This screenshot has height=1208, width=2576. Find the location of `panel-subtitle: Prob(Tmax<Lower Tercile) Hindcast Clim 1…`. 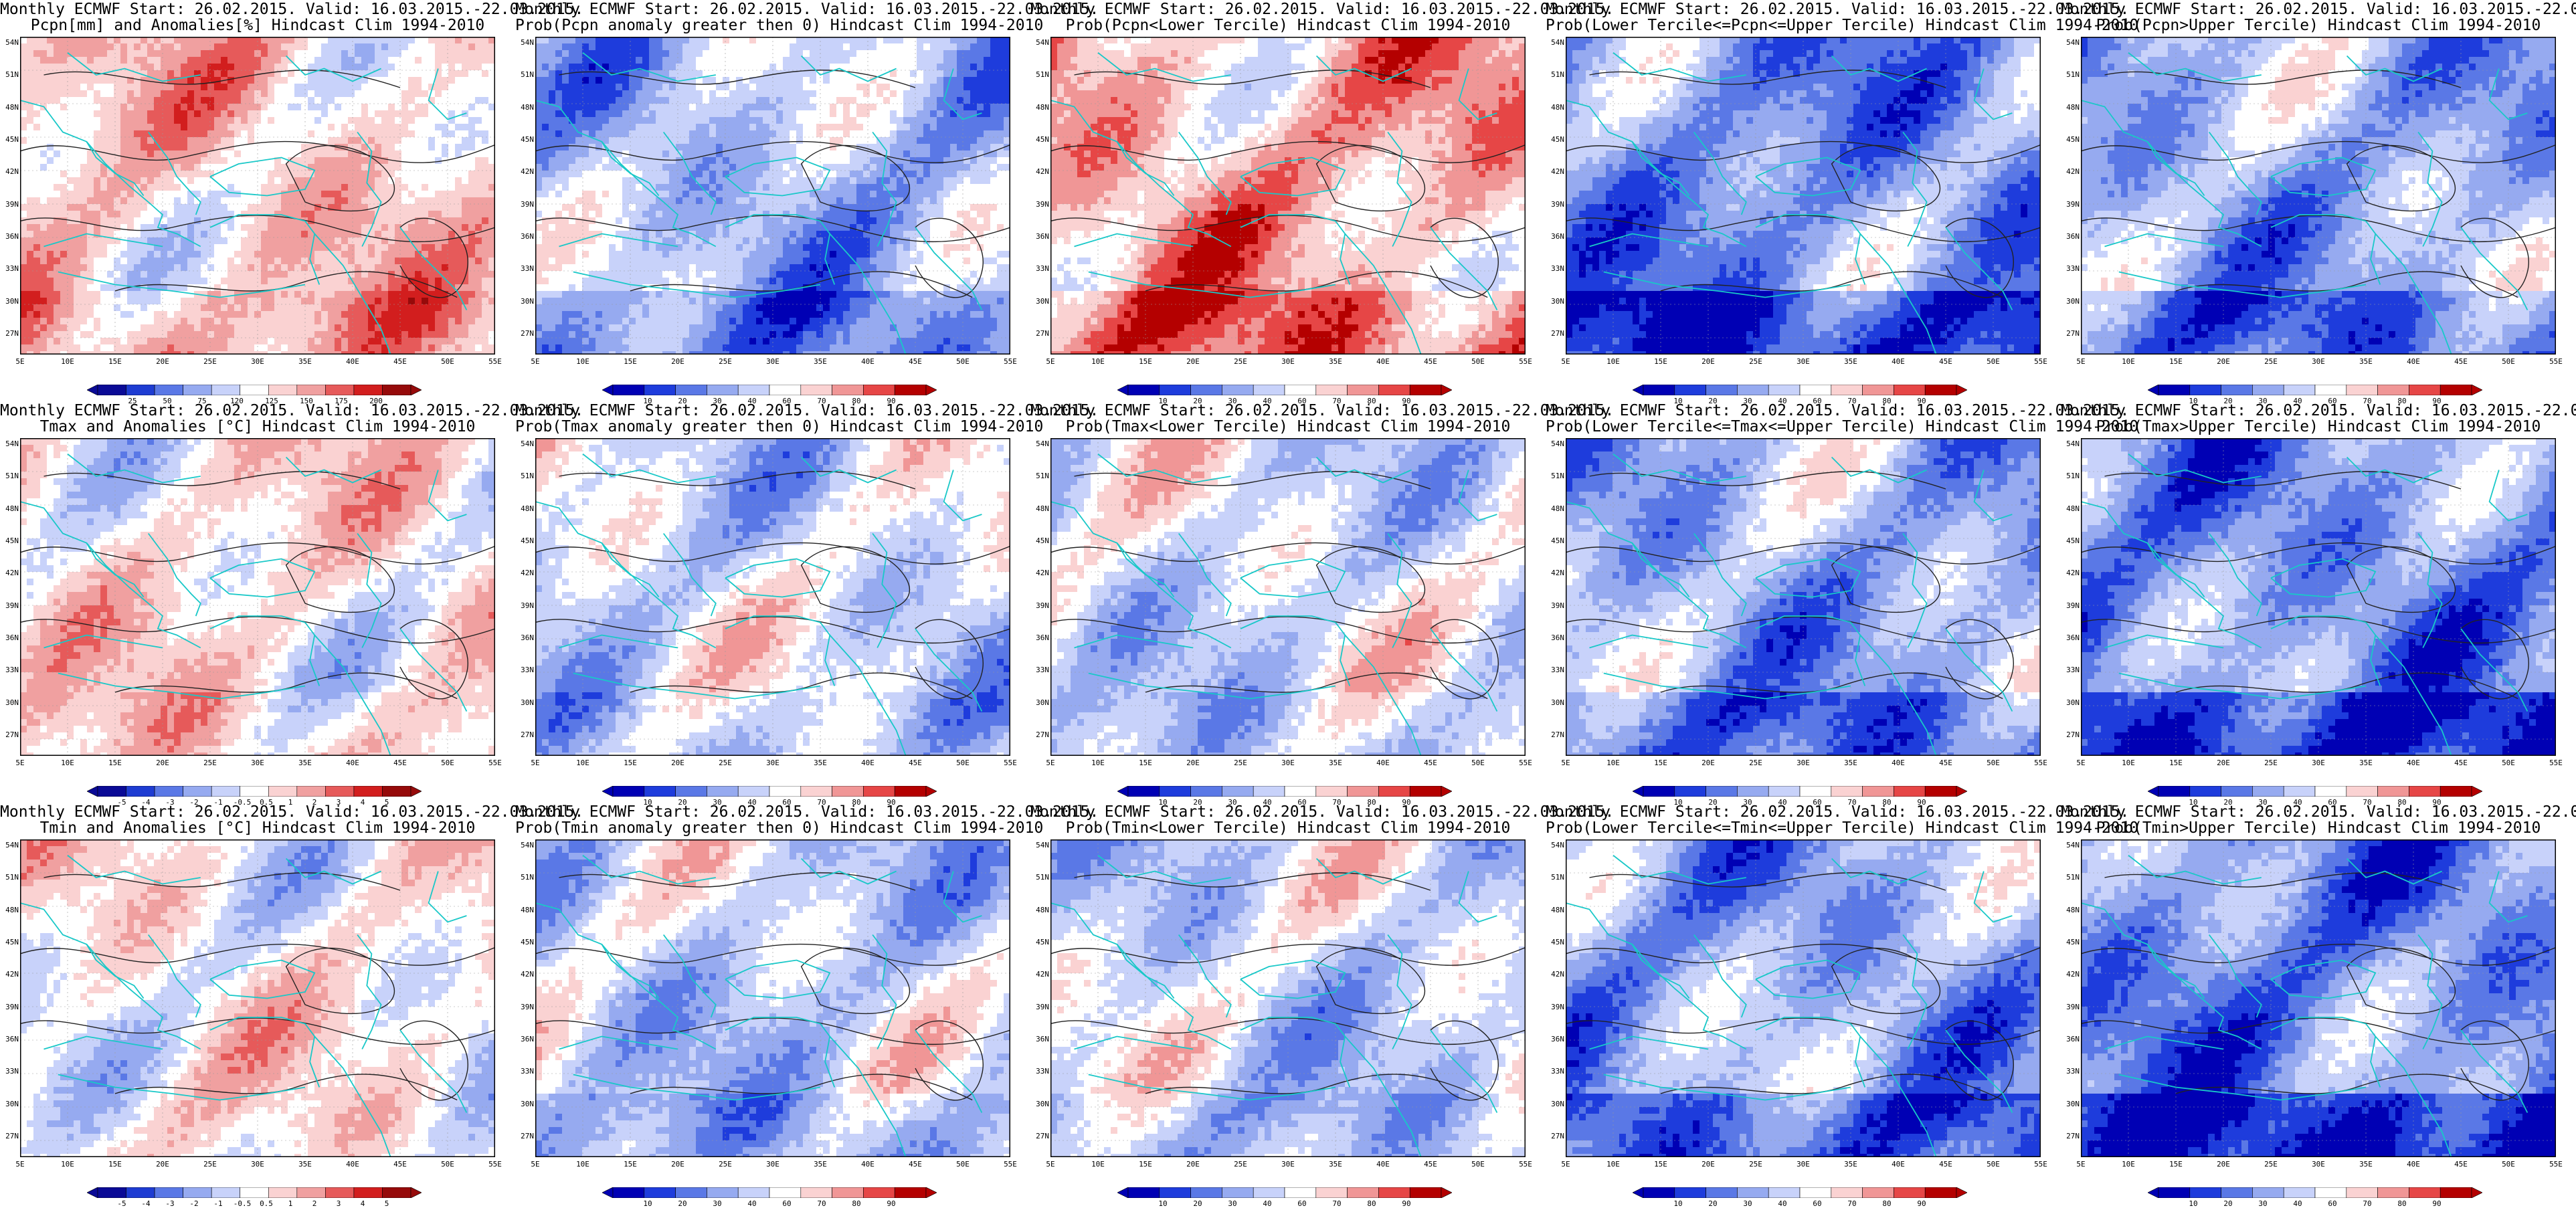

panel-subtitle: Prob(Tmax<Lower Tercile) Hindcast Clim 1… is located at coordinates (1288, 427).